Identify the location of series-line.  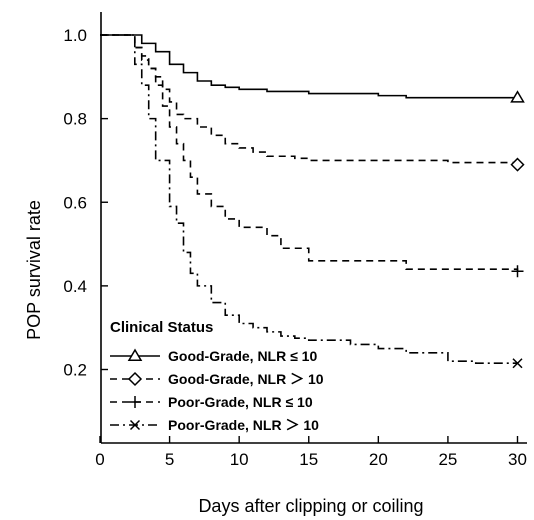
(309, 66).